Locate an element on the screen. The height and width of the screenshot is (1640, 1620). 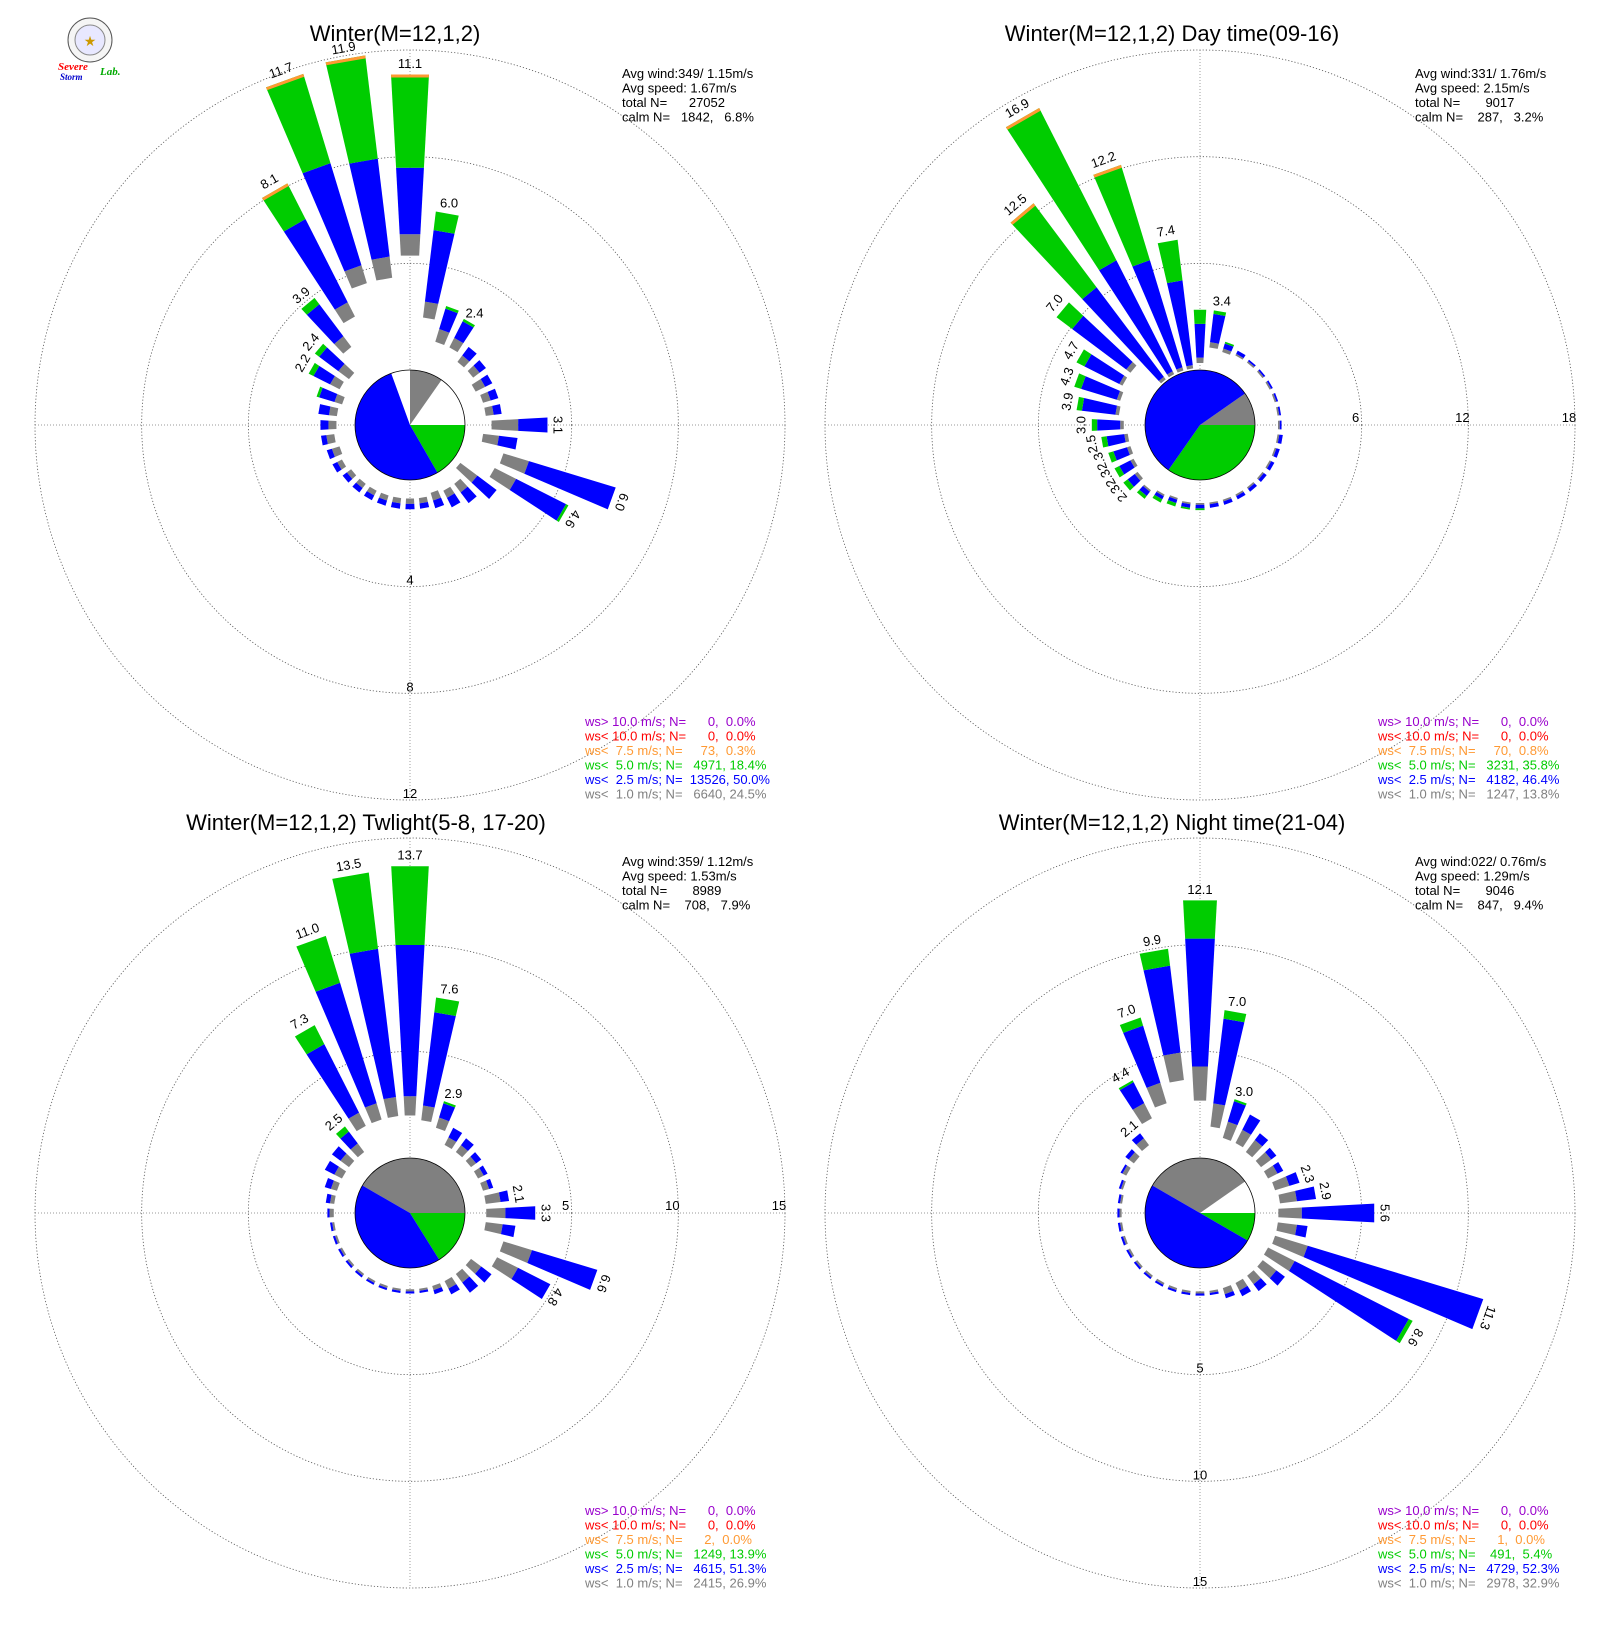
bar-value-label: 3.4 is located at coordinates (1222, 300).